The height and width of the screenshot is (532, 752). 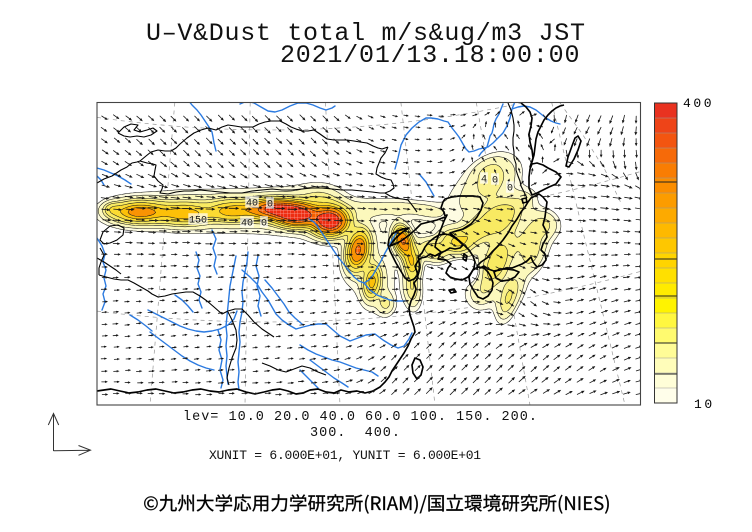 What do you see at coordinates (704, 404) in the screenshot?
I see `svg-text: 10` at bounding box center [704, 404].